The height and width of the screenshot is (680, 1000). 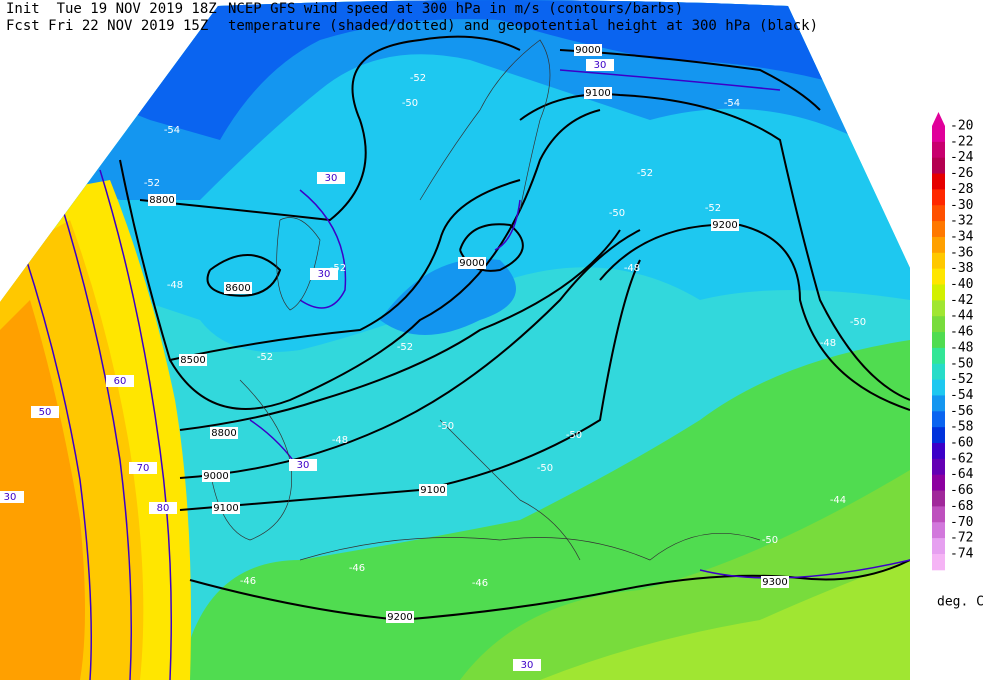 I want to click on colorbar-label: -42, so click(x=961, y=300).